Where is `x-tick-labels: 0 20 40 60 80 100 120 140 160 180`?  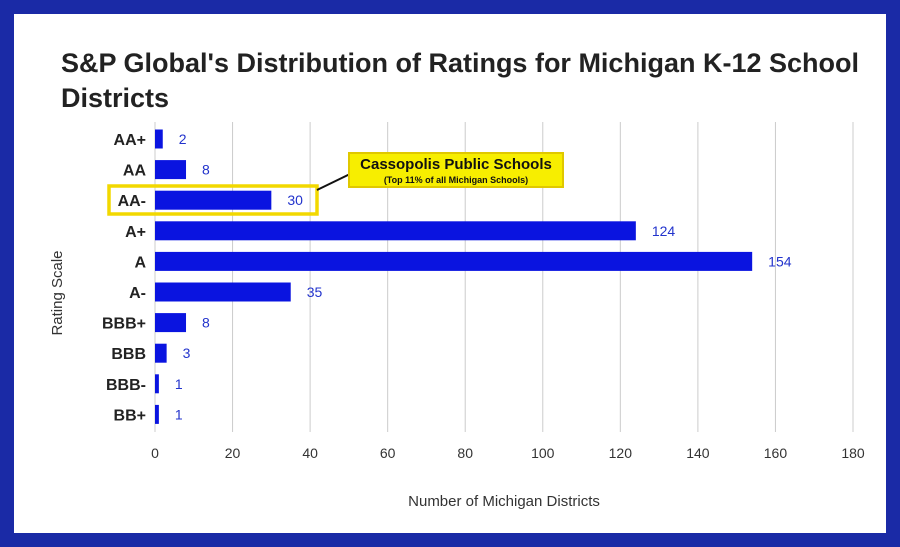 x-tick-labels: 0 20 40 60 80 100 120 140 160 180 is located at coordinates (508, 453).